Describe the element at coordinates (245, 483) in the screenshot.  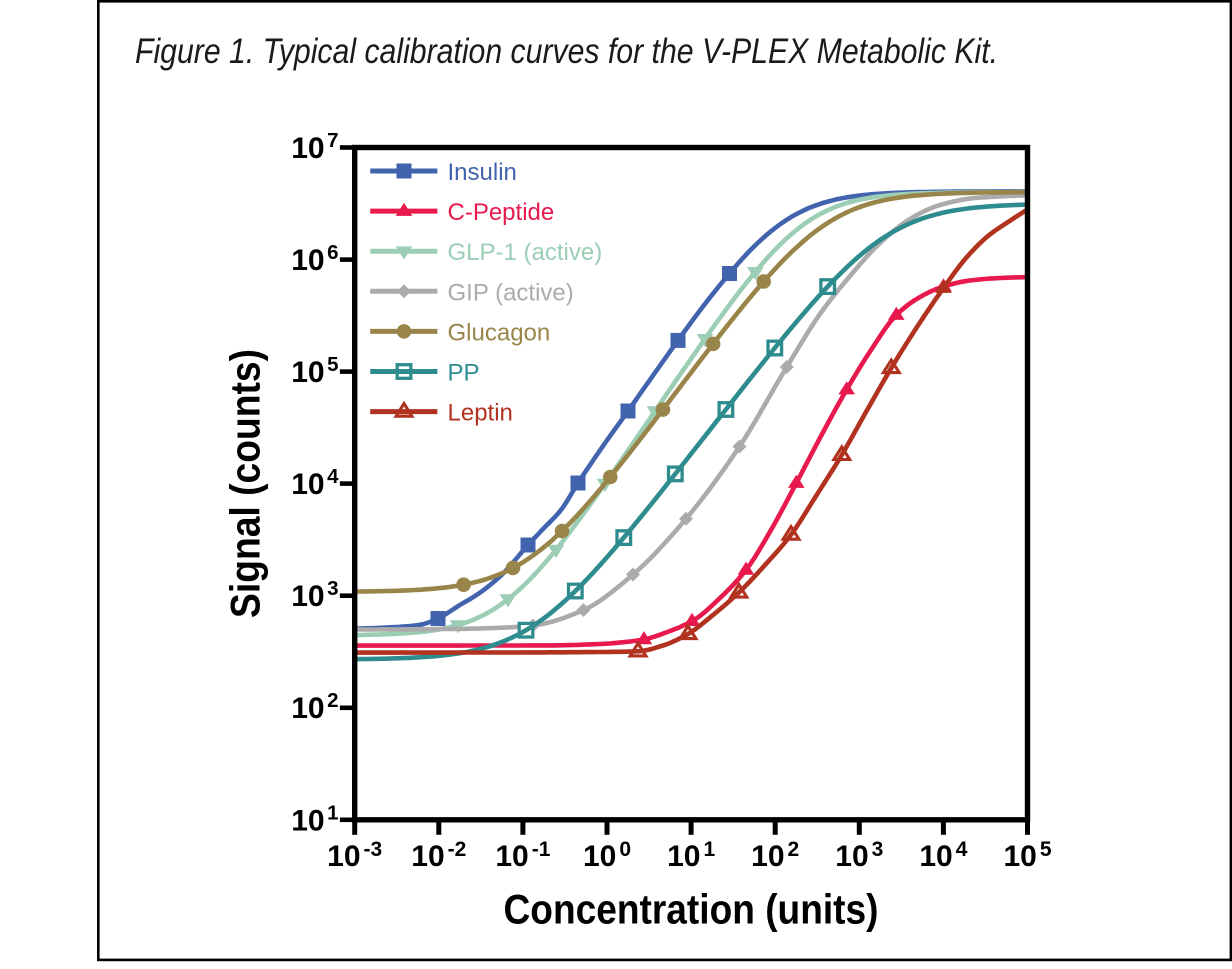
I see `svg-text: Signal (counts)` at that location.